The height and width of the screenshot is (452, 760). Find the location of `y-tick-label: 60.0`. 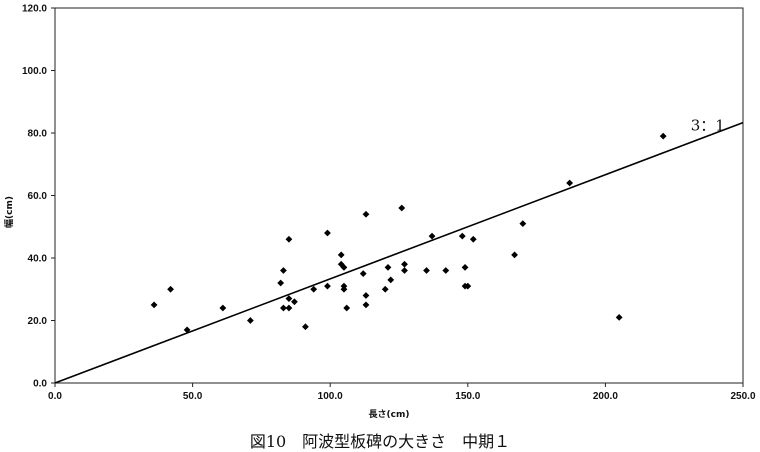

y-tick-label: 60.0 is located at coordinates (38, 196).